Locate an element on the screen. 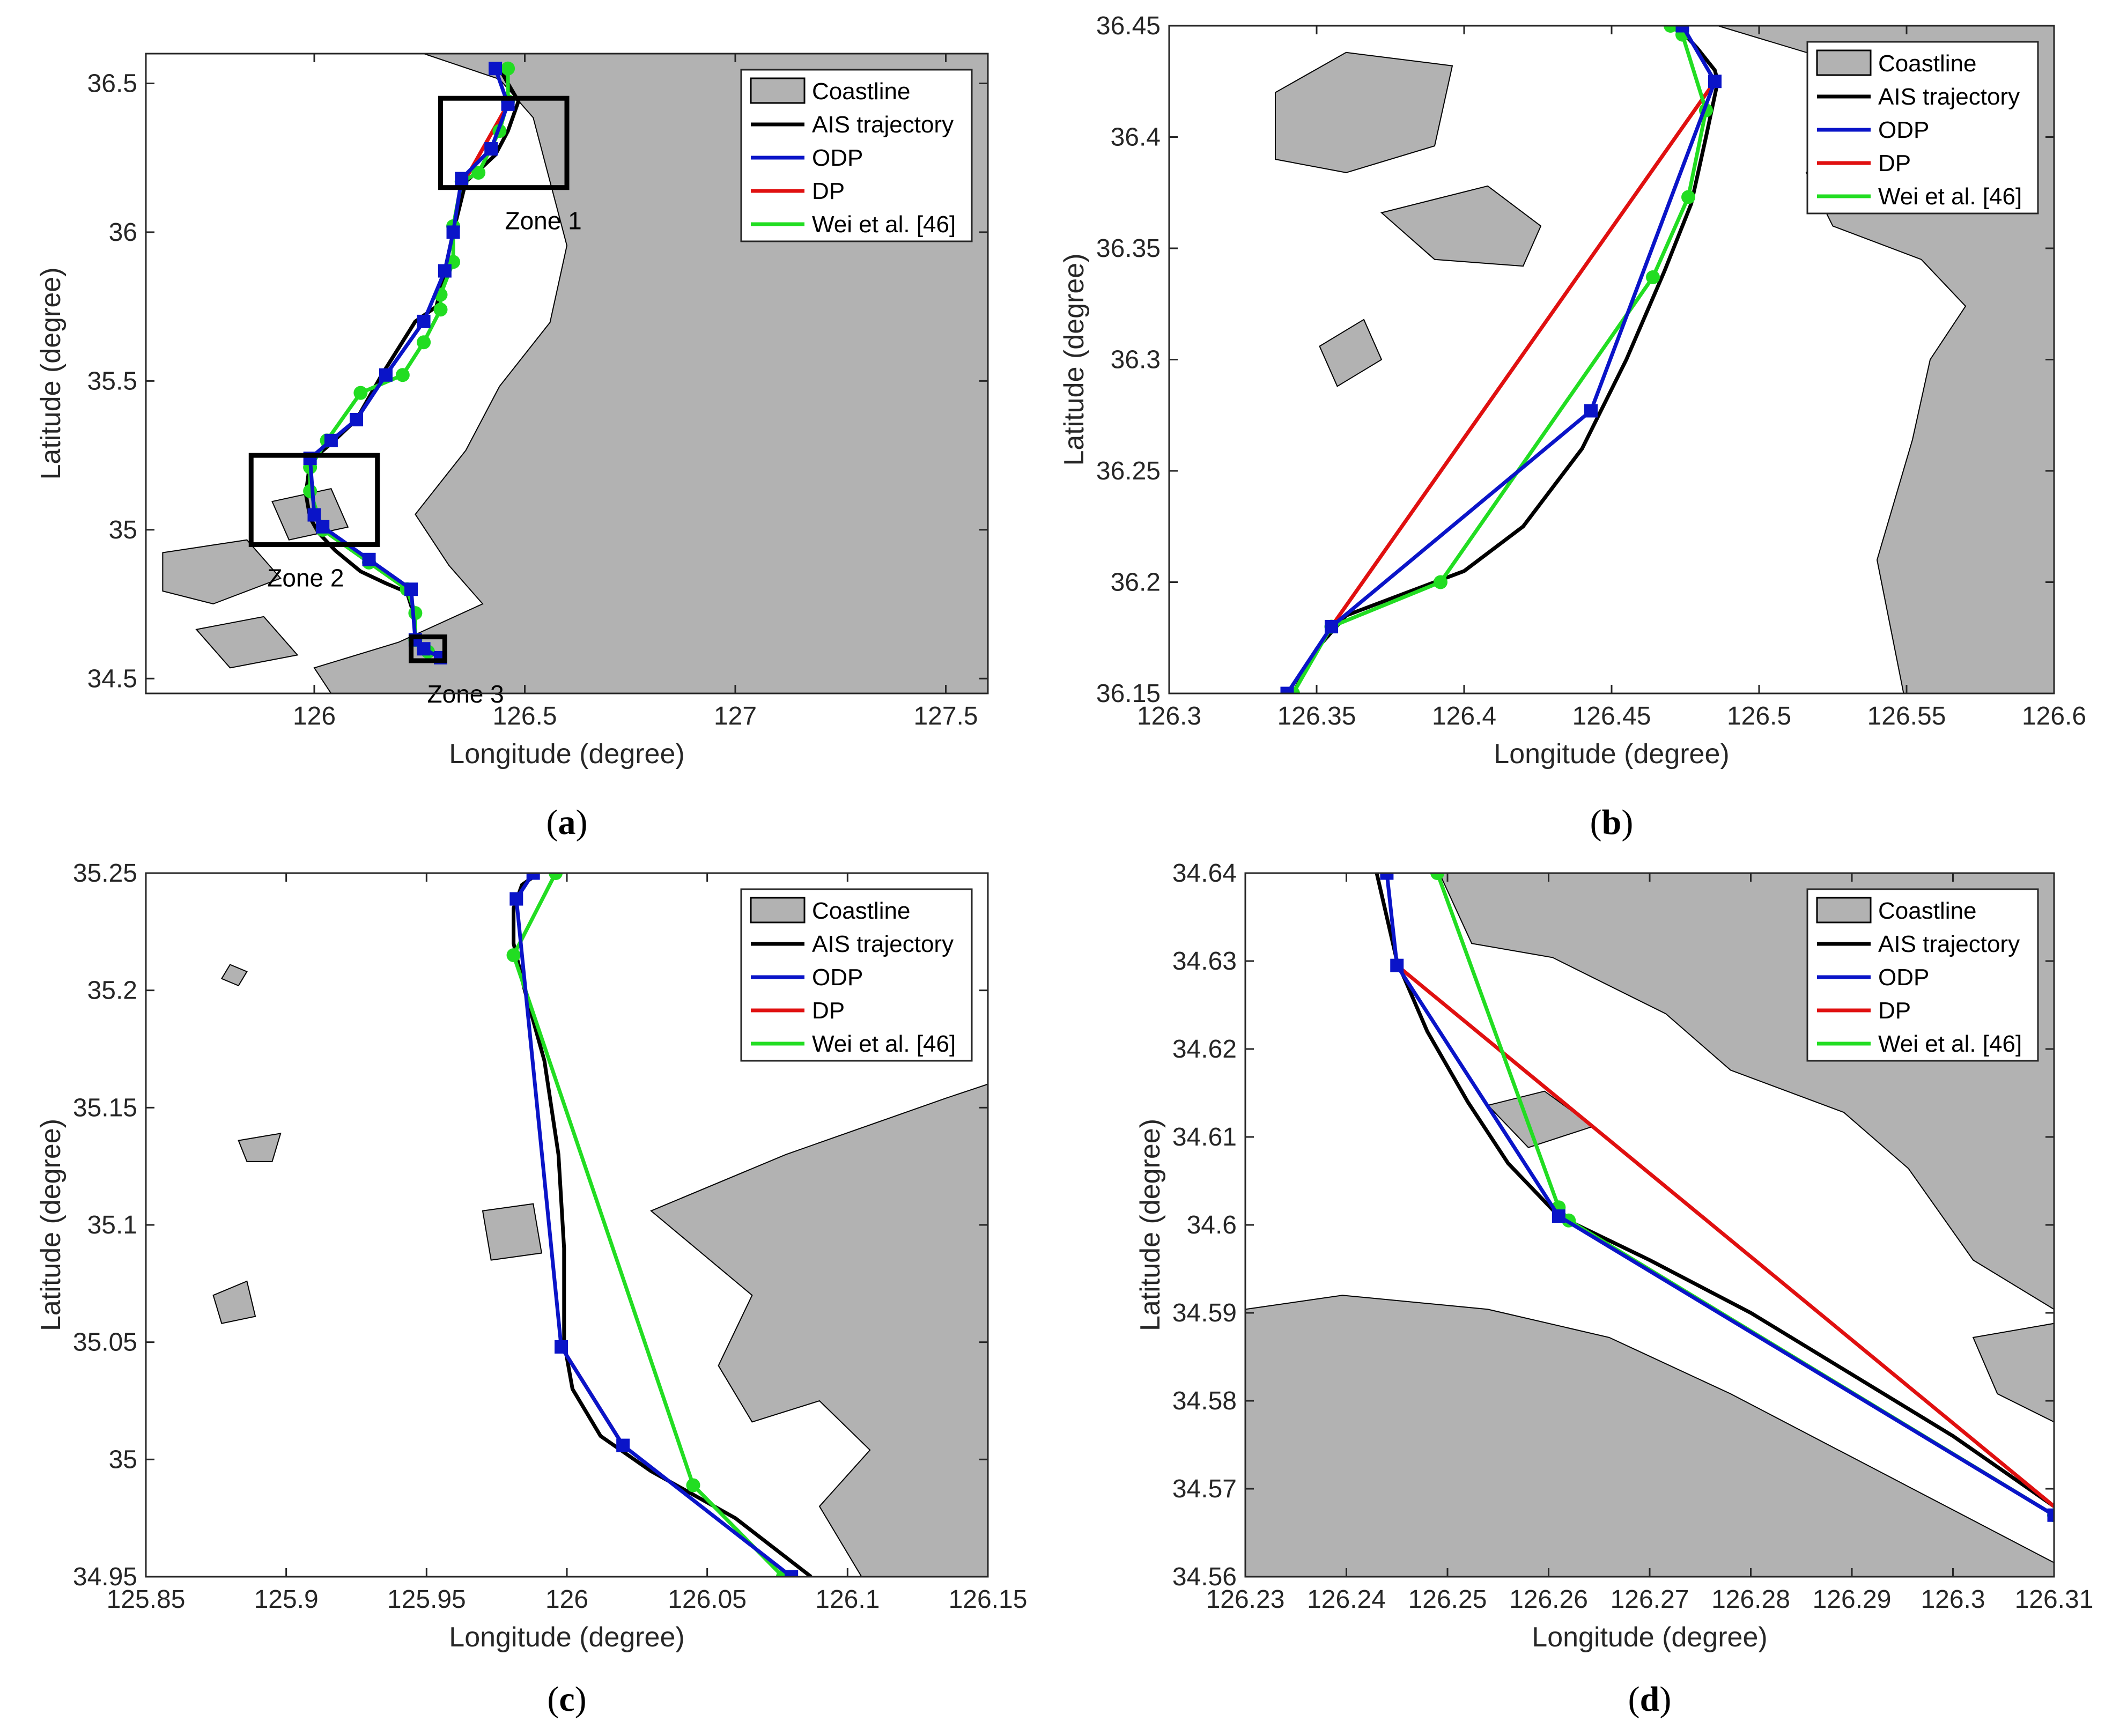 The height and width of the screenshot is (1736, 2105). caption-text: (d) is located at coordinates (1650, 1699).